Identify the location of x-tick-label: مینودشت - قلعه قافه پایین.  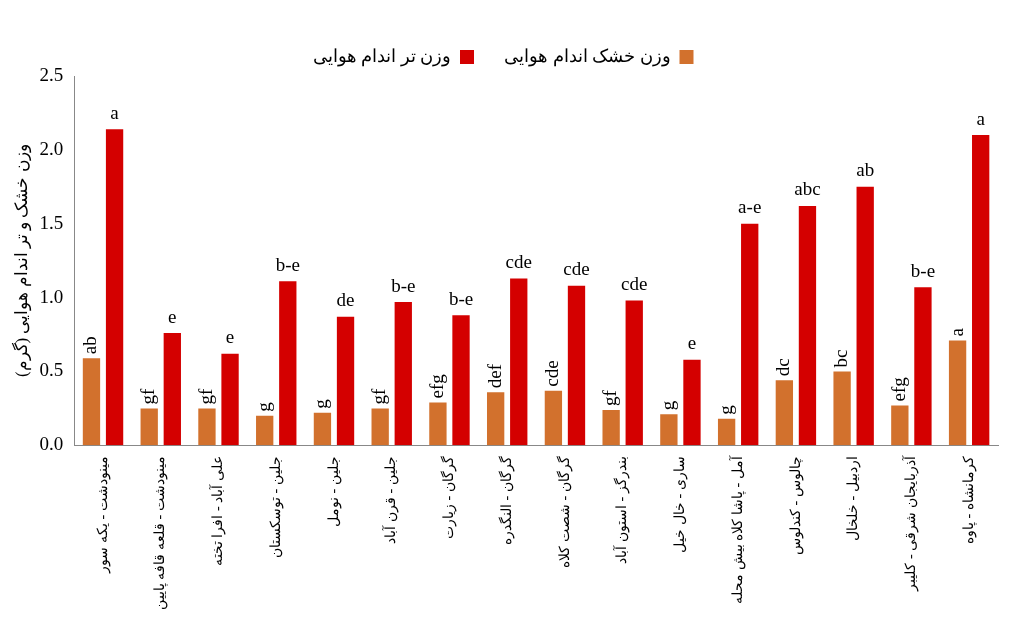
(160, 533).